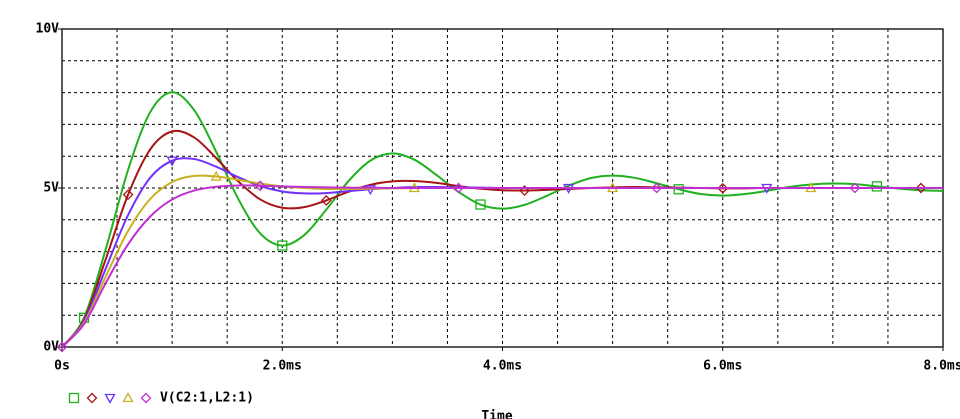 Image resolution: width=960 pixels, height=419 pixels. What do you see at coordinates (282, 366) in the screenshot?
I see `x-tick-label: 2.0ms` at bounding box center [282, 366].